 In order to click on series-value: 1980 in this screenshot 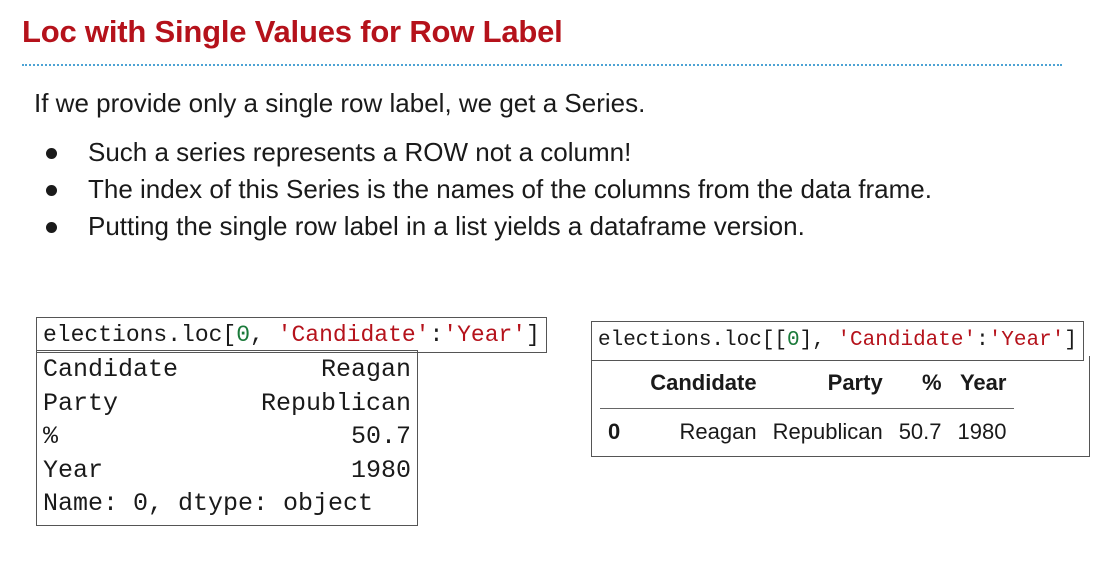, I will do `click(380, 470)`.